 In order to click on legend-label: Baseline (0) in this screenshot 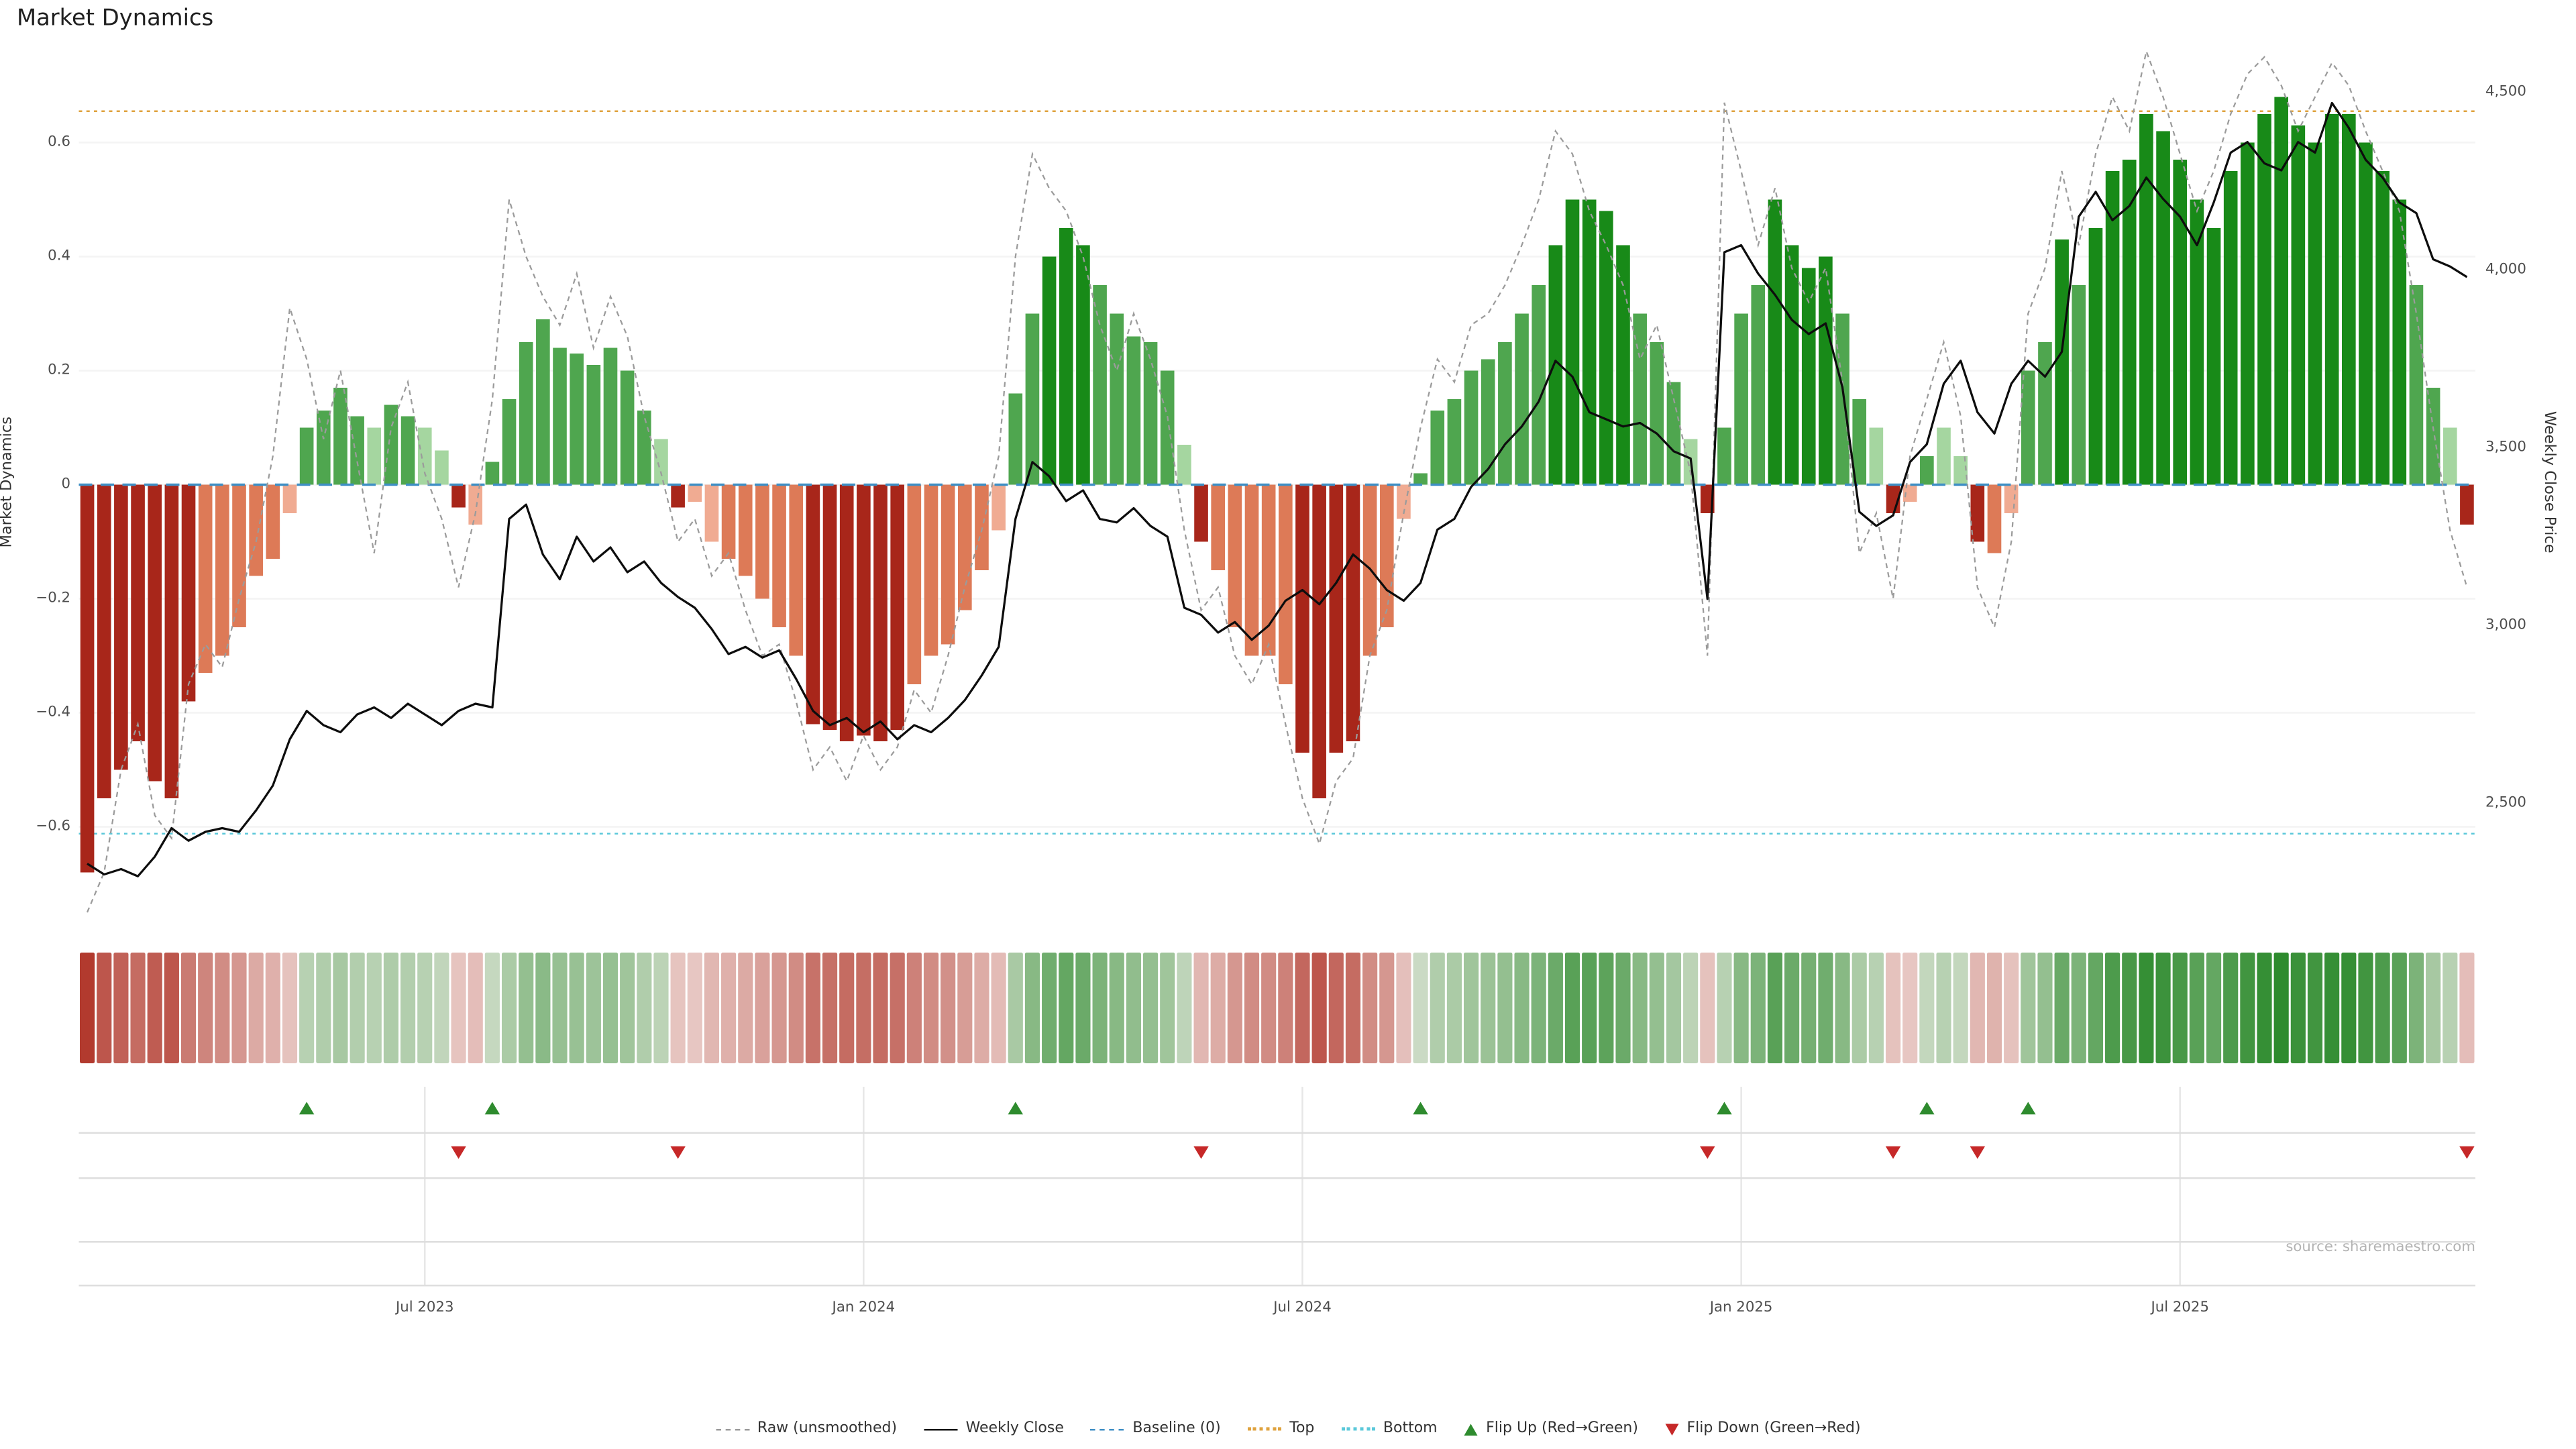, I will do `click(1176, 1429)`.